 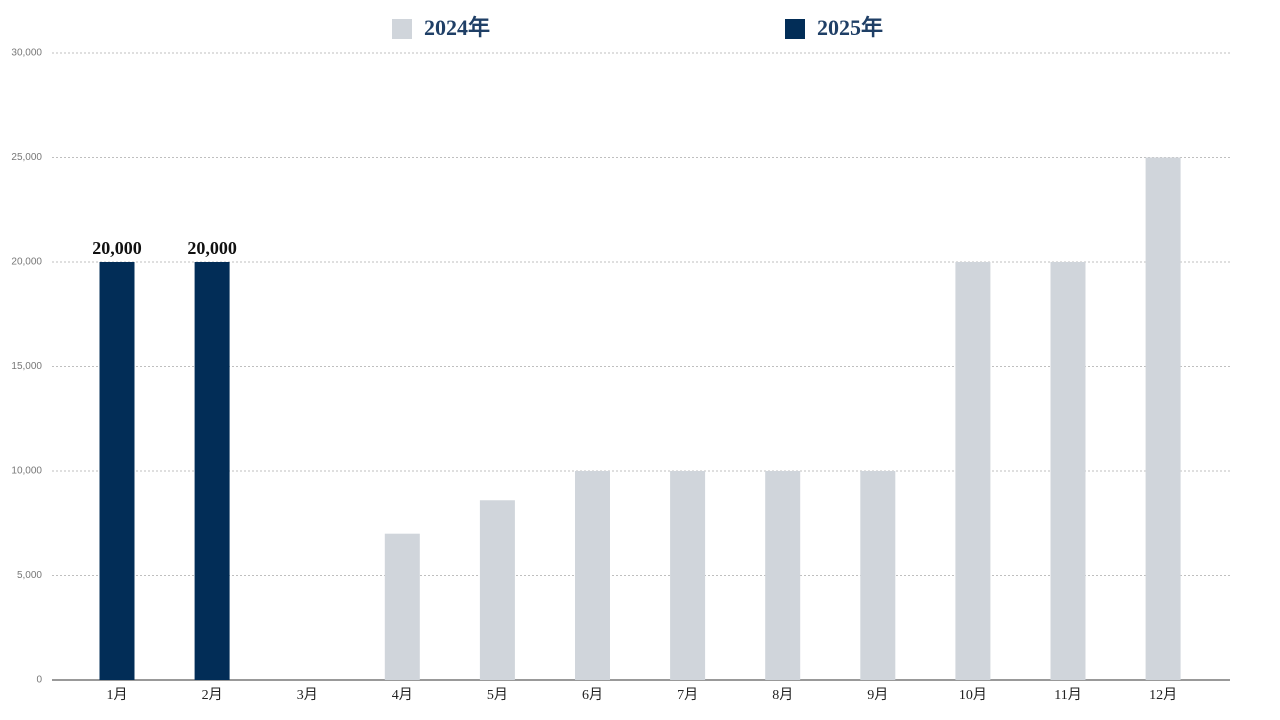 I want to click on x-tick-label: 7月, so click(x=687, y=695).